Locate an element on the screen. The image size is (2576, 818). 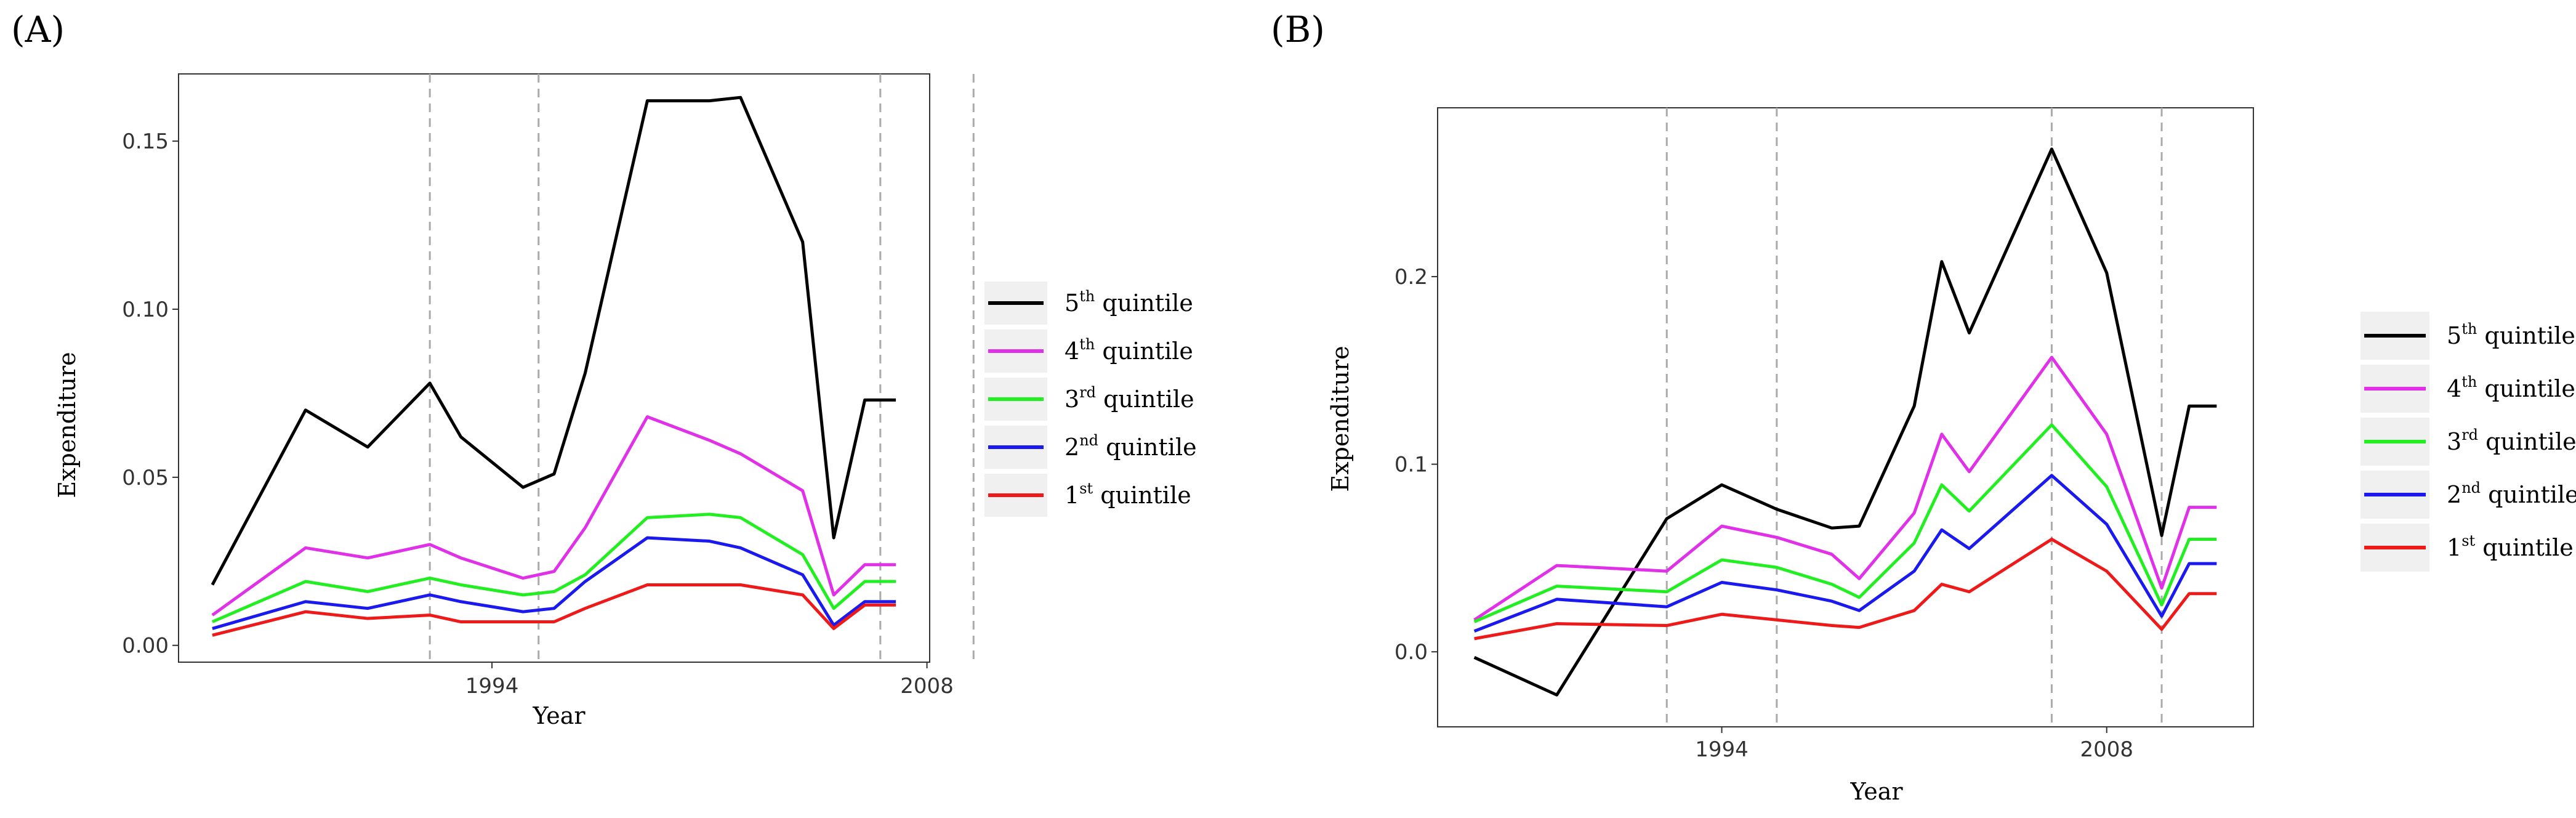
panel-label: (A) is located at coordinates (38, 30).